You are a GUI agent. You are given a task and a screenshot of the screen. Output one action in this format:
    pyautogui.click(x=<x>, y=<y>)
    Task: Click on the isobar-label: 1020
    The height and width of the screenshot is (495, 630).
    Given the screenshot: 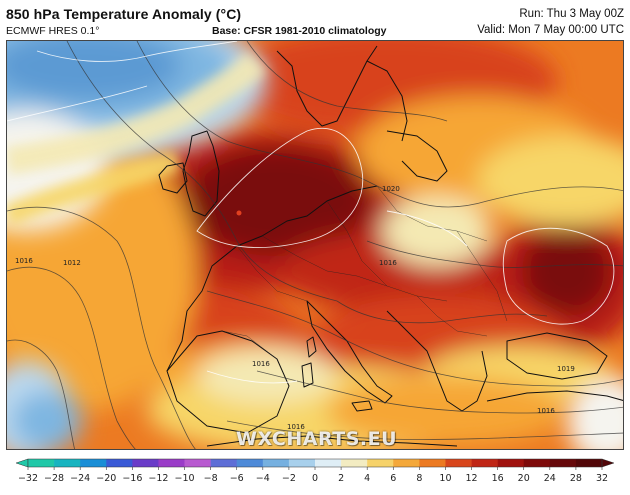 What is the action you would take?
    pyautogui.click(x=391, y=189)
    